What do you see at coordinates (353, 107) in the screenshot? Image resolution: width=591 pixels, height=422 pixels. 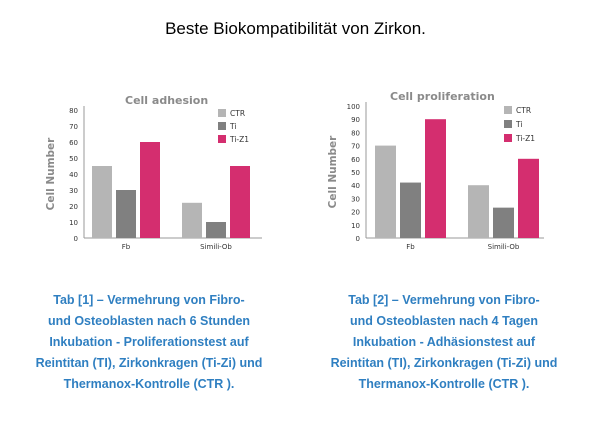 I see `y-tick-label: 100` at bounding box center [353, 107].